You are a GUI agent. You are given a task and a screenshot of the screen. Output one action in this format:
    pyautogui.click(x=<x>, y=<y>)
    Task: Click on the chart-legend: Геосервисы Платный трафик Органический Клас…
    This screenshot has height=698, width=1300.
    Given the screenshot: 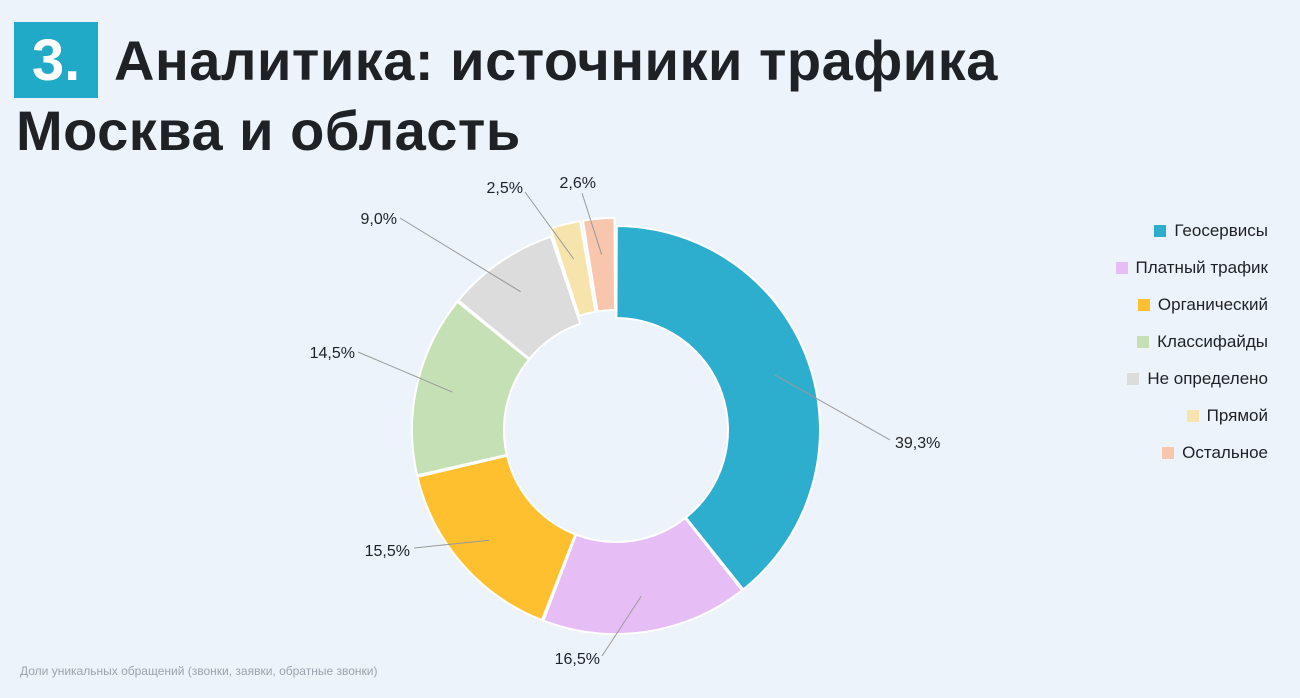 What is the action you would take?
    pyautogui.click(x=1148, y=341)
    